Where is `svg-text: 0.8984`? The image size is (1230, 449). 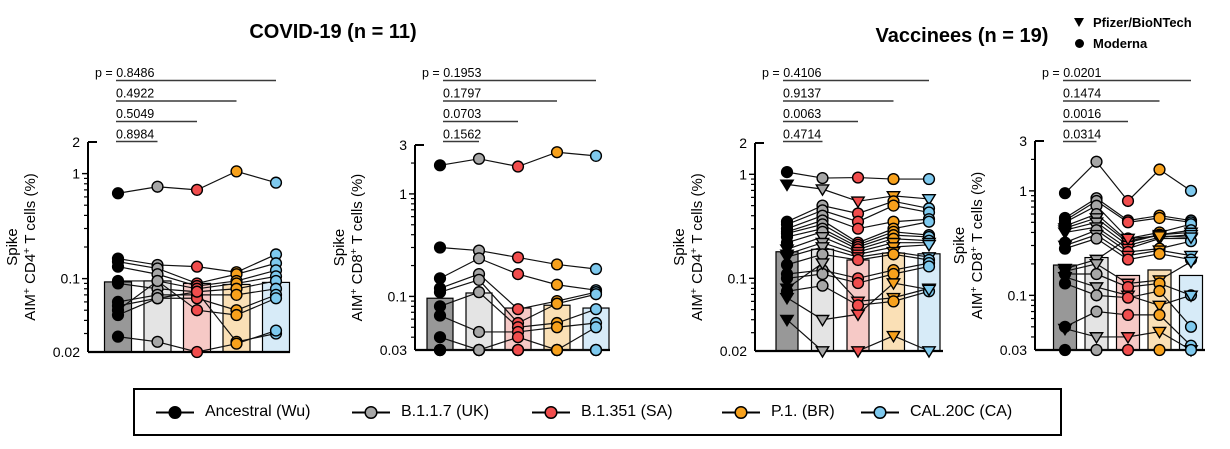
svg-text: 0.8984 is located at coordinates (135, 135).